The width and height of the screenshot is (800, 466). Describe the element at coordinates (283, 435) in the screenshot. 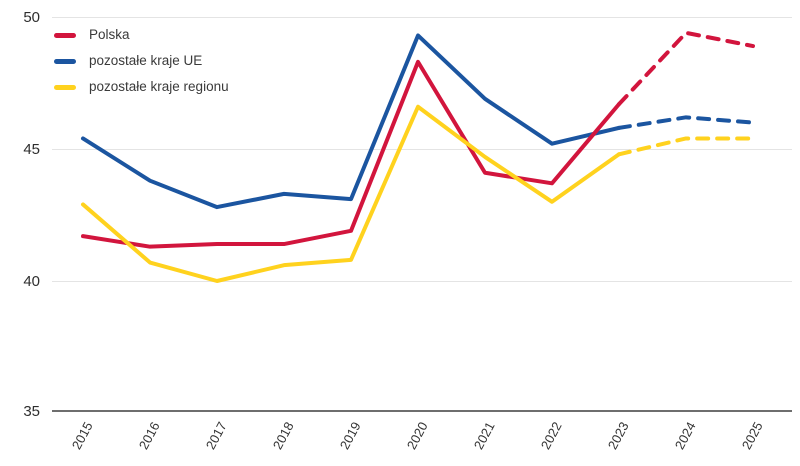

I see `x-tick-label: 2018` at that location.